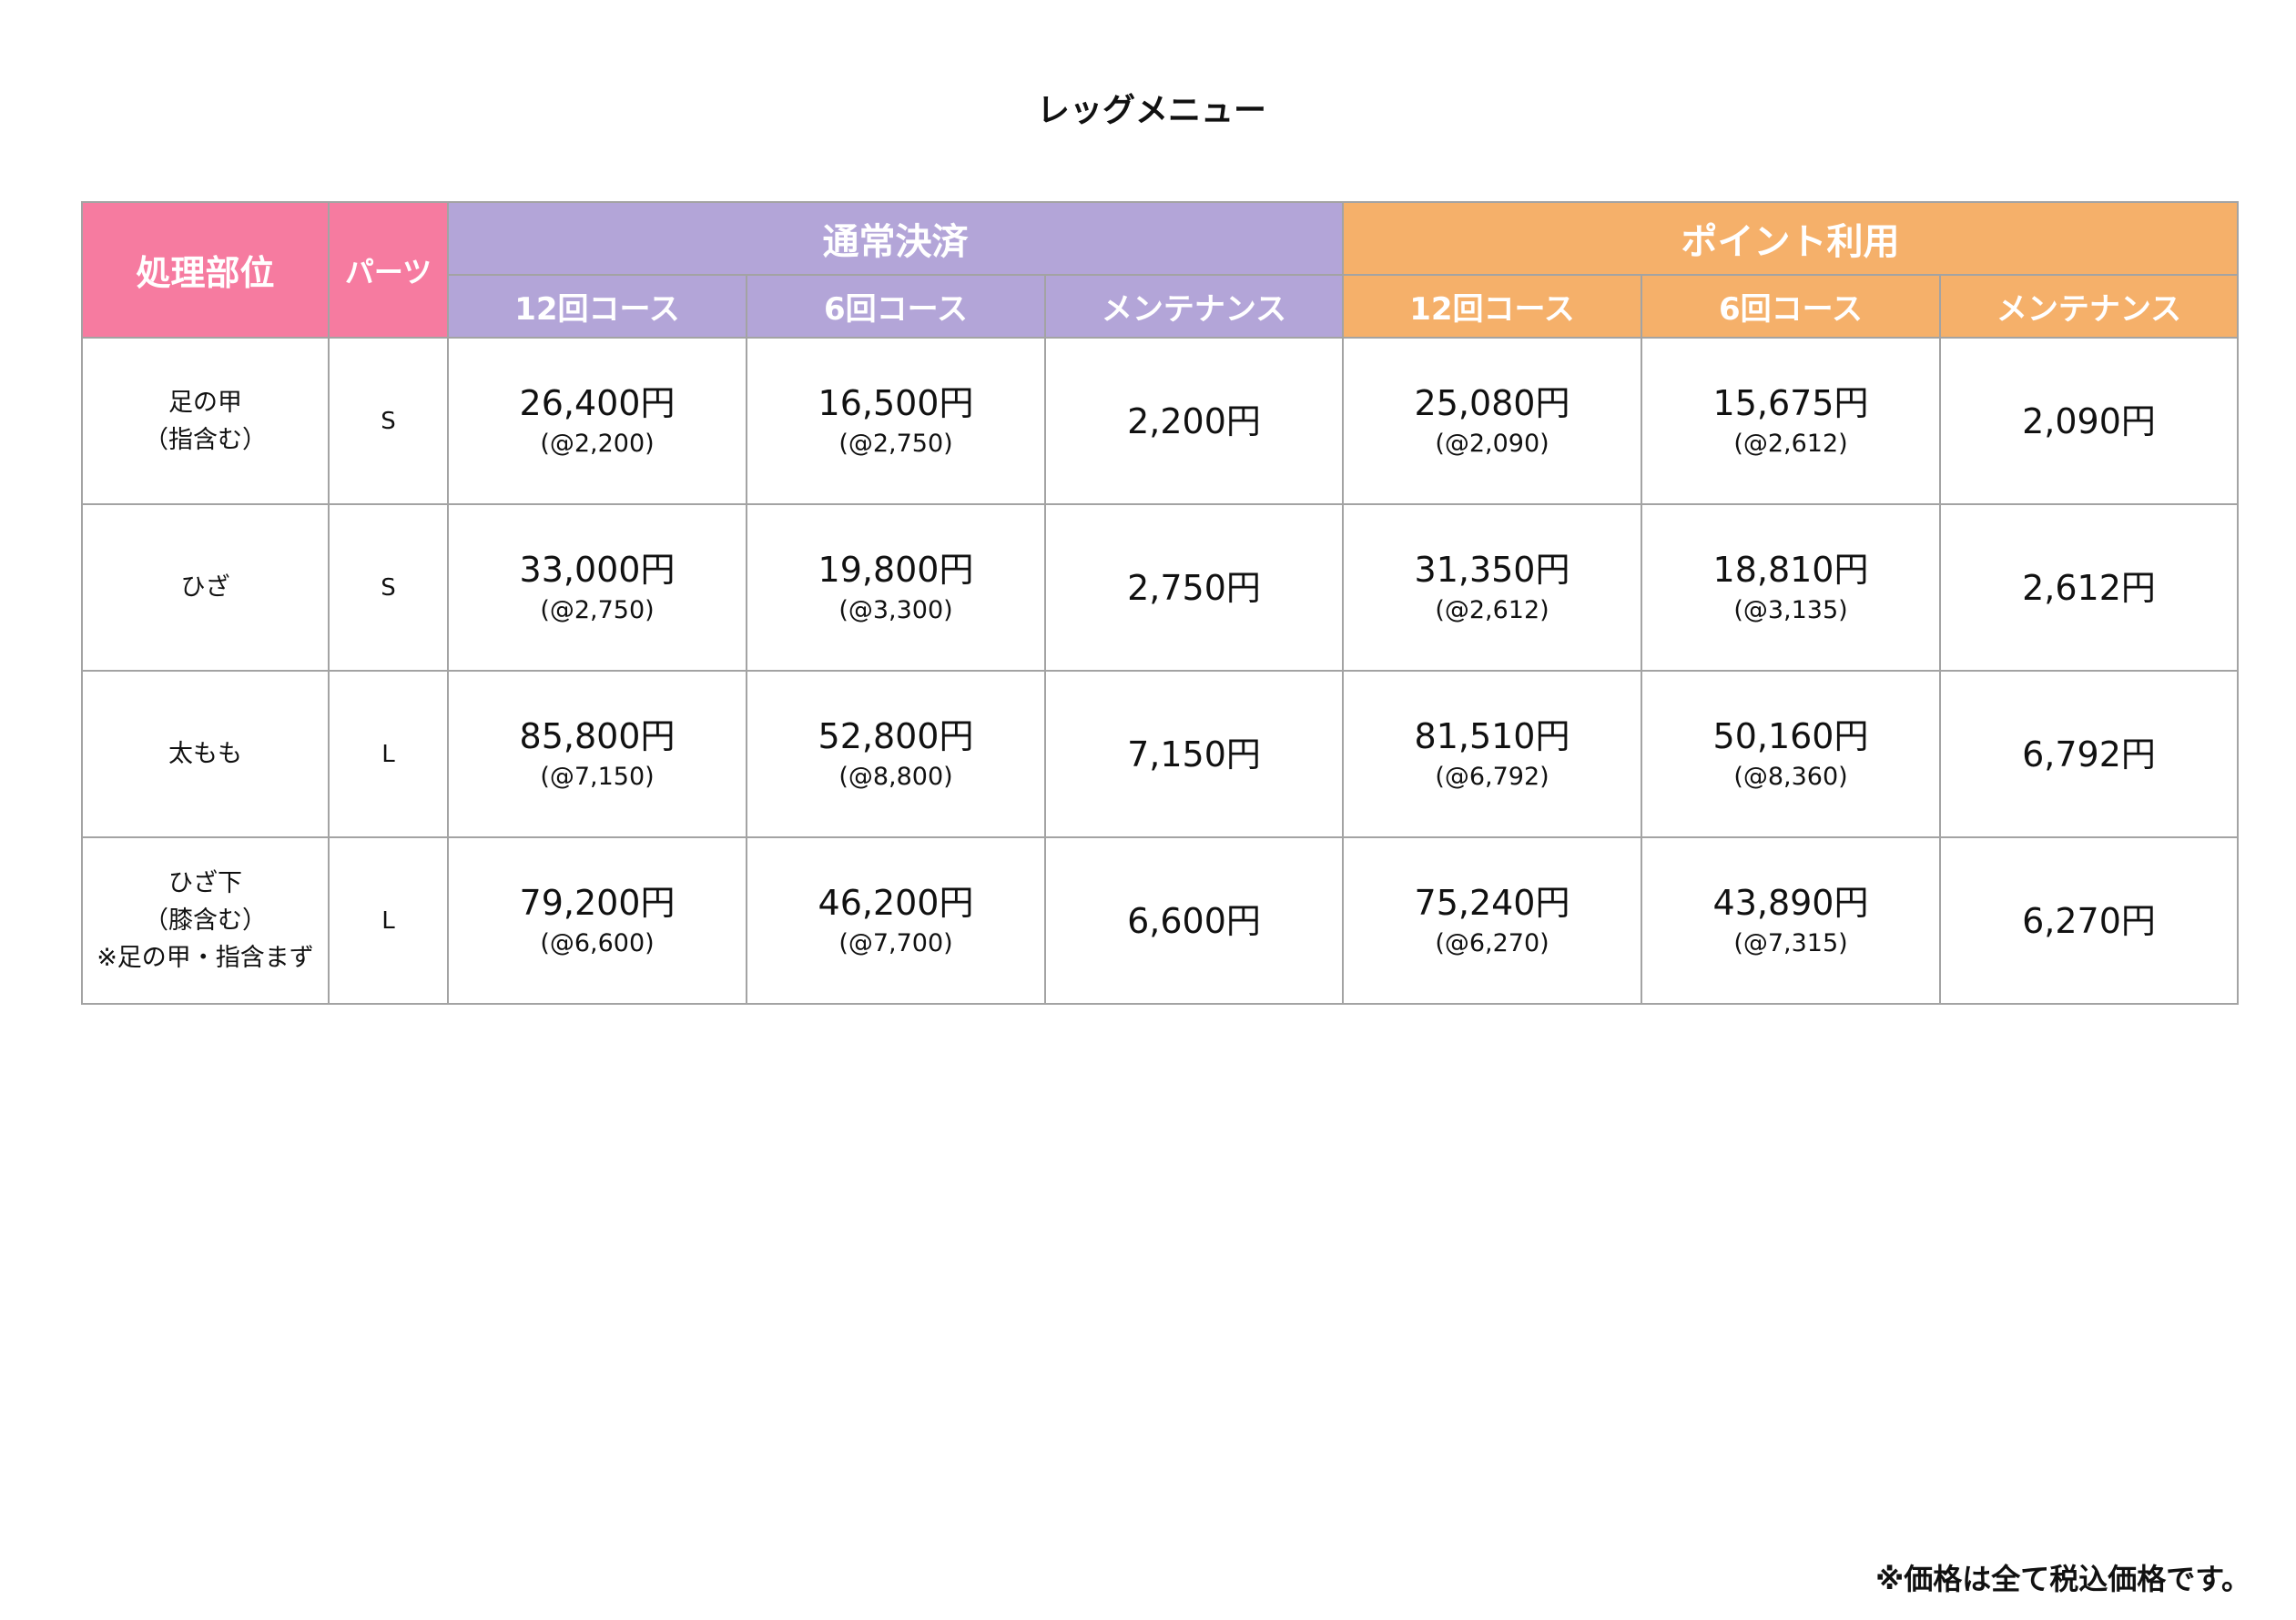 This screenshot has height=1620, width=2296. Describe the element at coordinates (2062, 1579) in the screenshot. I see `footnote: ※価格は全て税込価格です。` at that location.